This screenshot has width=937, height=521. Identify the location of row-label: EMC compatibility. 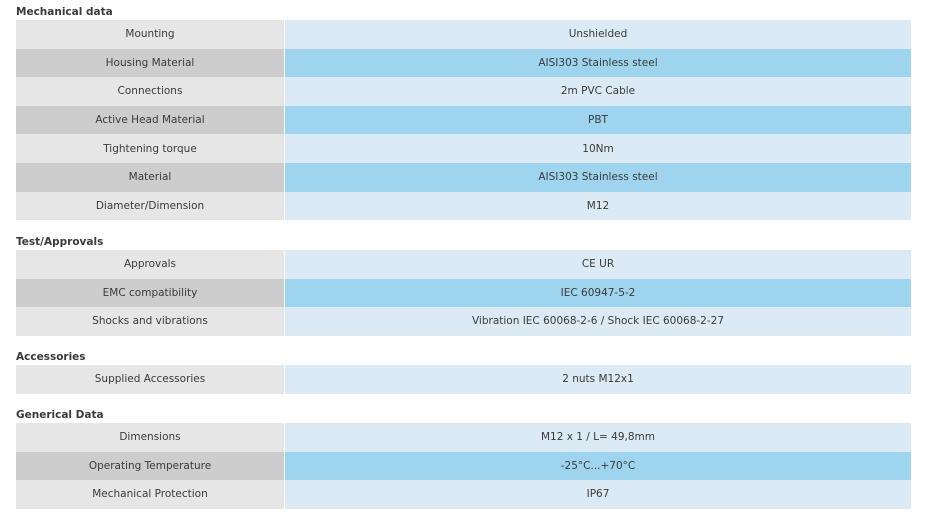
(150, 293).